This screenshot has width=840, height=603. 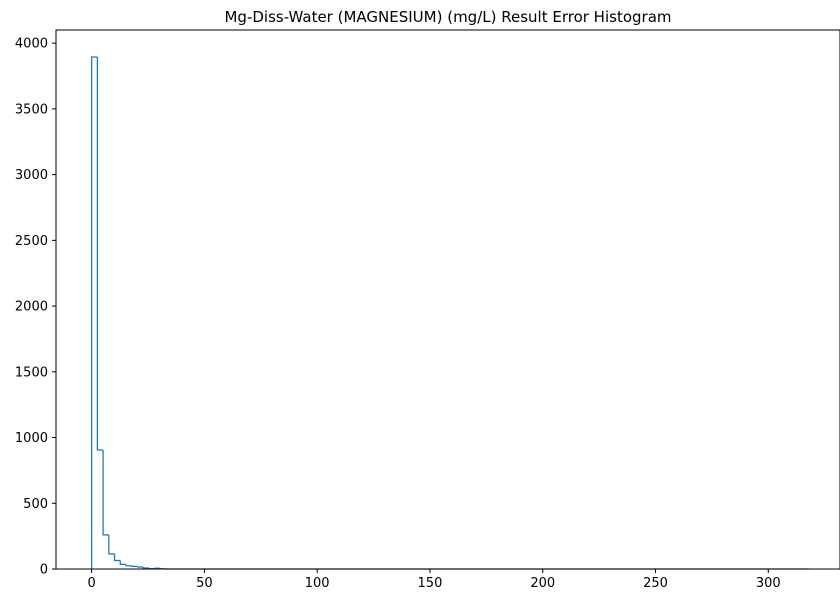 What do you see at coordinates (542, 583) in the screenshot?
I see `x-tick-label: 200` at bounding box center [542, 583].